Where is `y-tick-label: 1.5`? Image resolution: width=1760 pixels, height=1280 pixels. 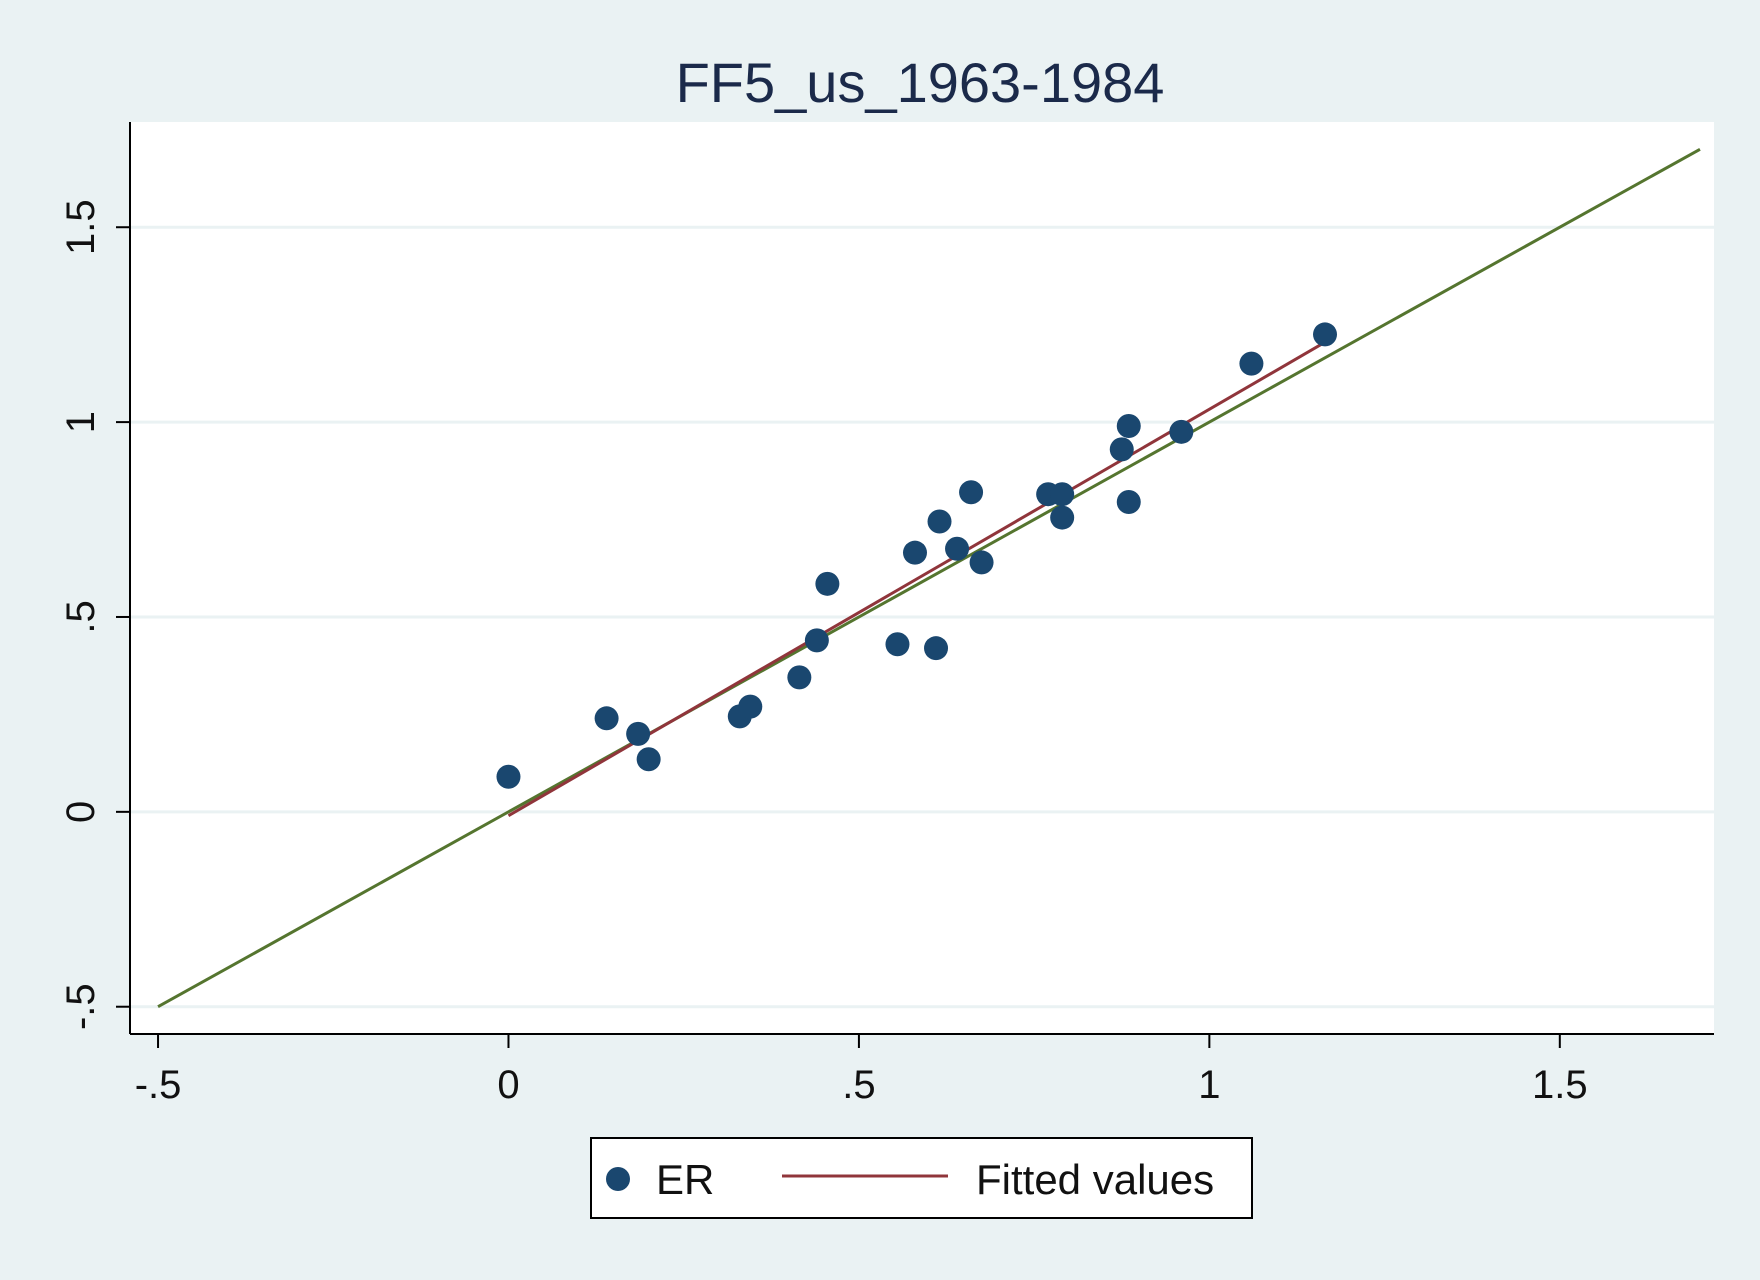
y-tick-label: 1.5 is located at coordinates (81, 227).